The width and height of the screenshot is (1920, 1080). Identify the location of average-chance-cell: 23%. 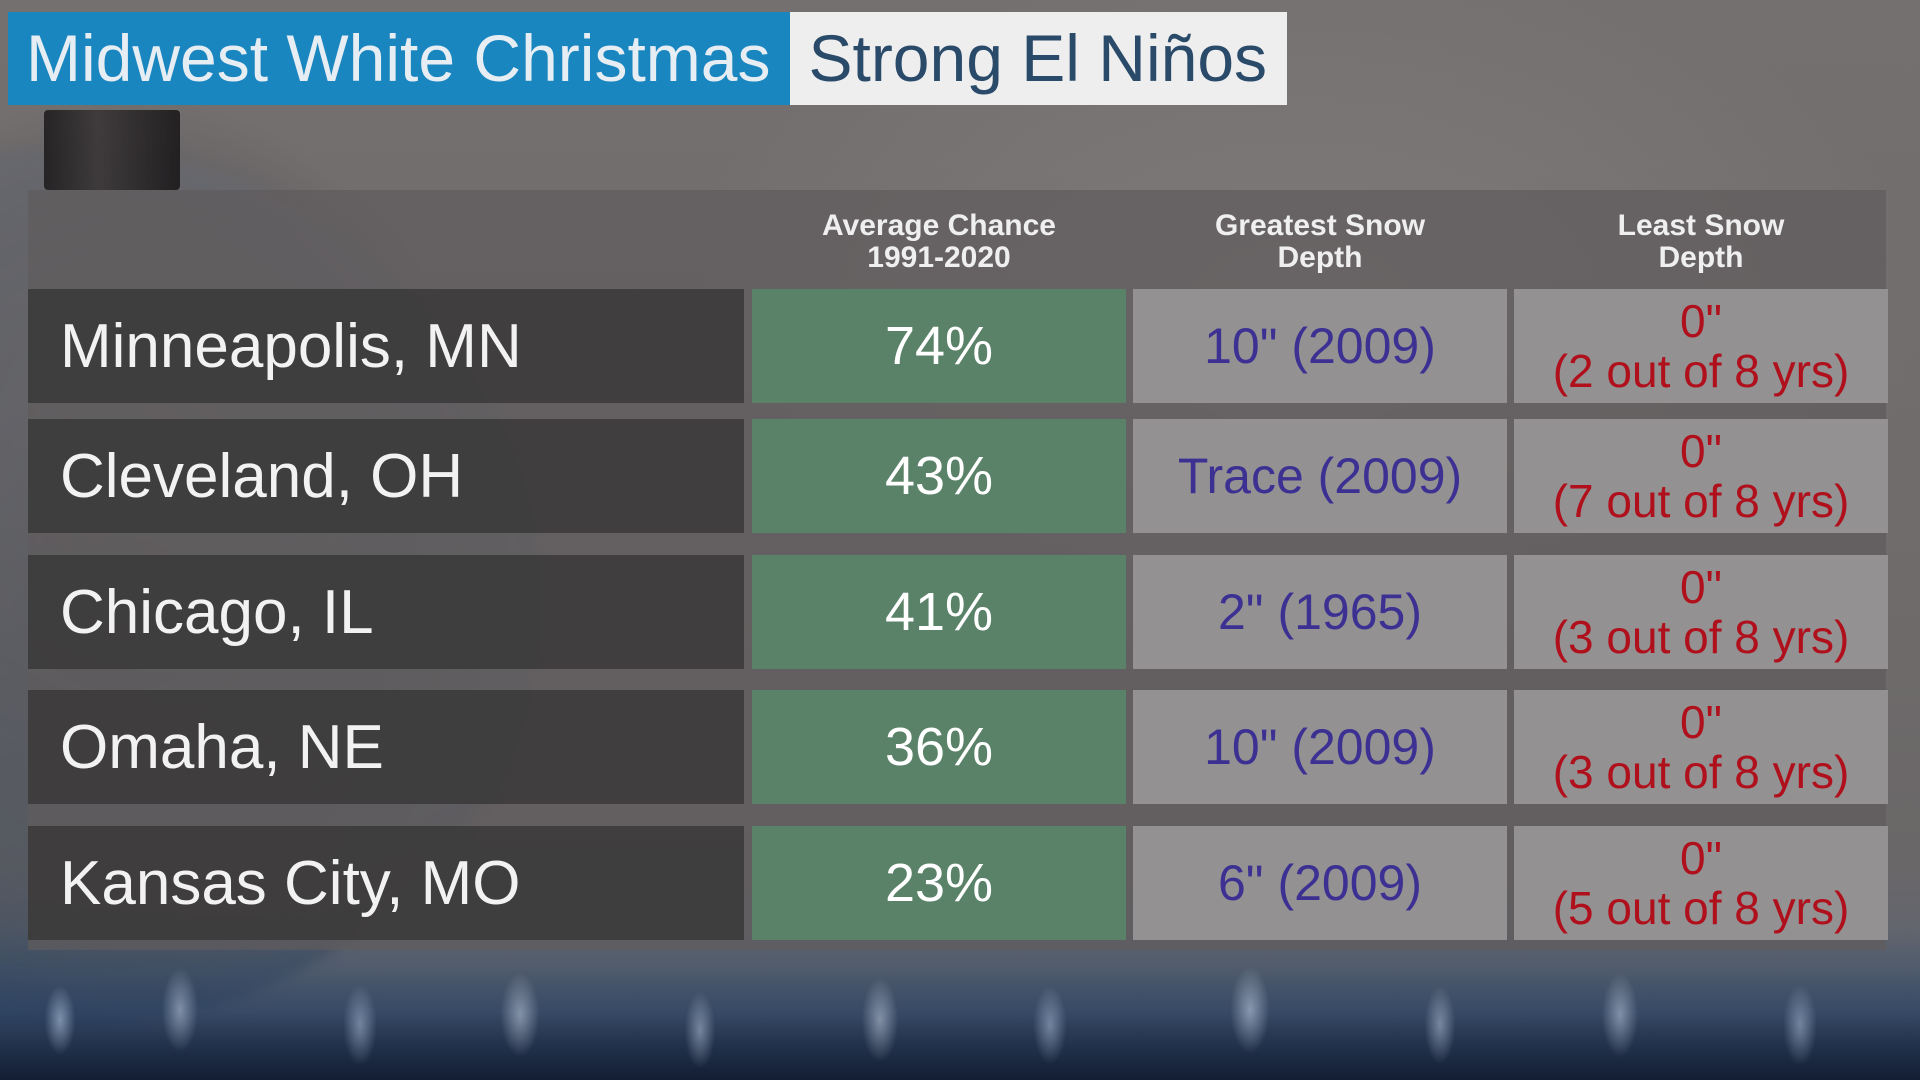
(939, 883).